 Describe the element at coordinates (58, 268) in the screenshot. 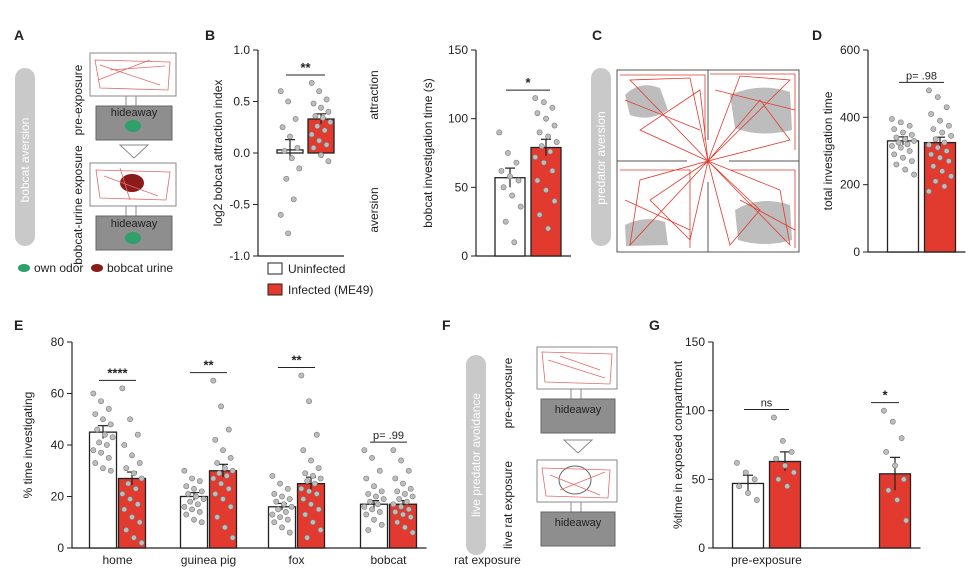

I see `legend-own-odor-label: own odor` at that location.